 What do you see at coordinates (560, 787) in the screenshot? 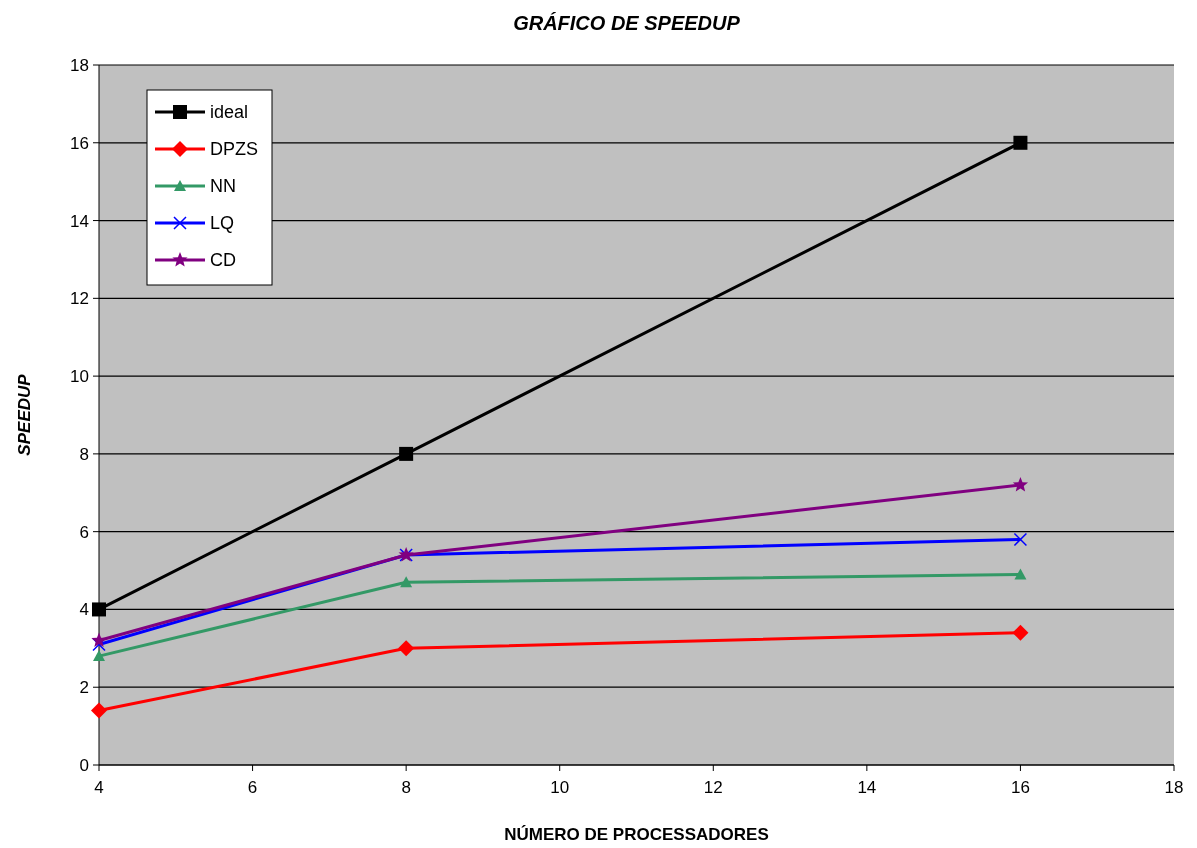
I see `x-tick-label: 10` at bounding box center [560, 787].